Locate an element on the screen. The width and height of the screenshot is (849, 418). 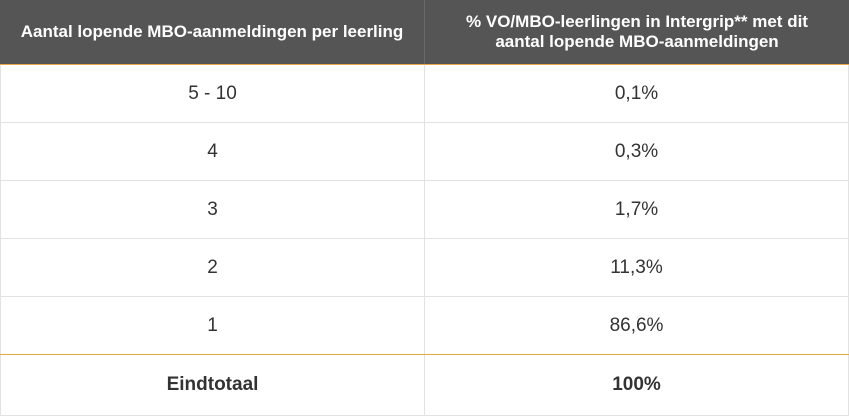
row-count-cell: 3 is located at coordinates (212, 209).